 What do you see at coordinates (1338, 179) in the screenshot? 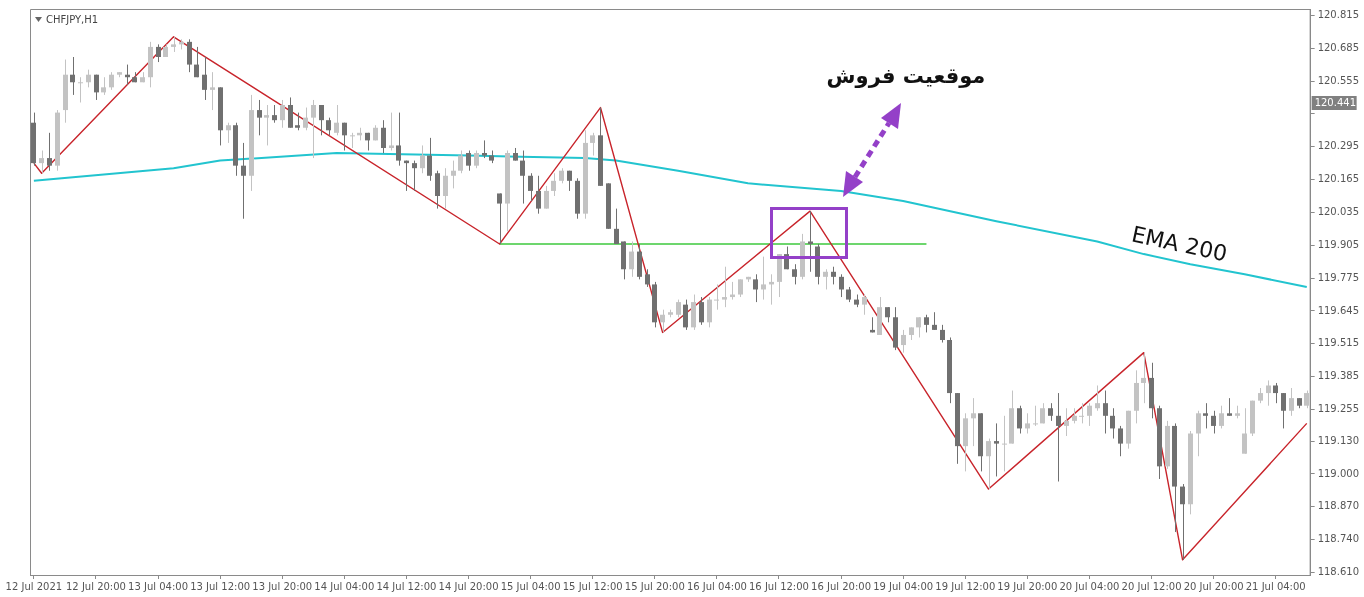
I see `y-tick-label: 120.165` at bounding box center [1338, 179].